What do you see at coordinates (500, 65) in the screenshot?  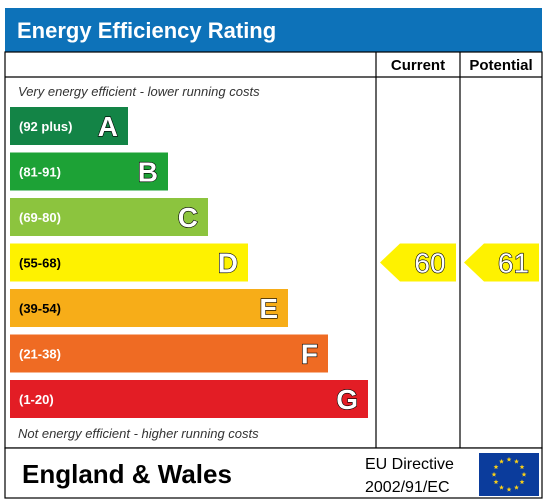 I see `column-header-potential: Potential` at bounding box center [500, 65].